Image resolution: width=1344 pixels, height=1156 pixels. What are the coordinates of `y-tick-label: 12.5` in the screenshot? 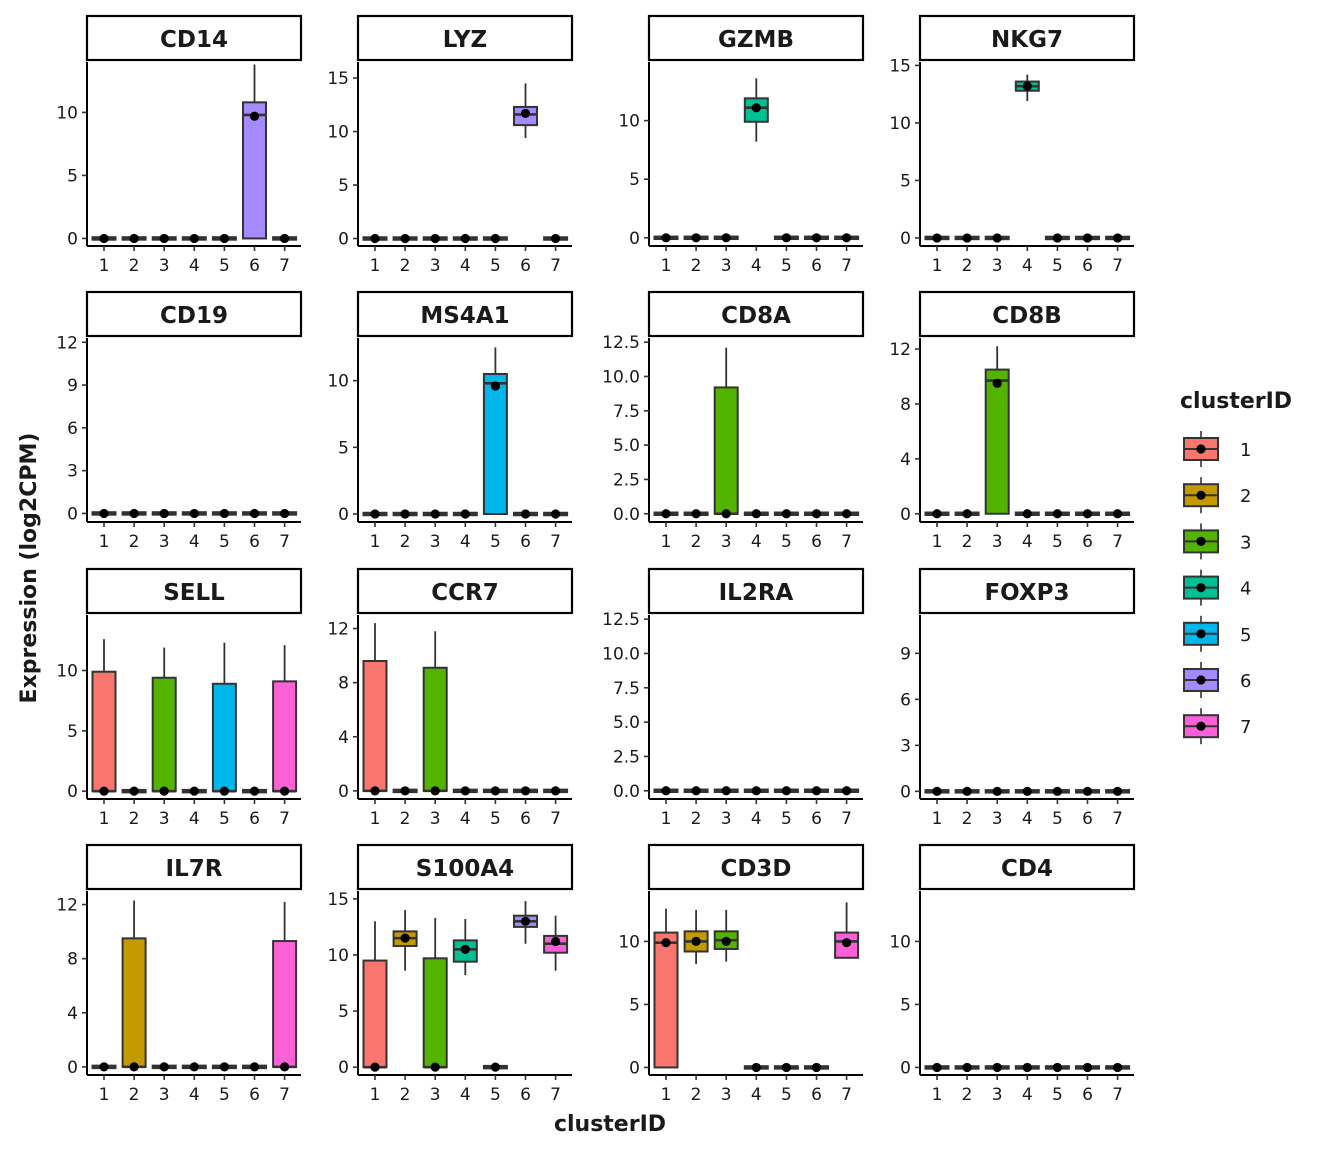 It's located at (621, 620).